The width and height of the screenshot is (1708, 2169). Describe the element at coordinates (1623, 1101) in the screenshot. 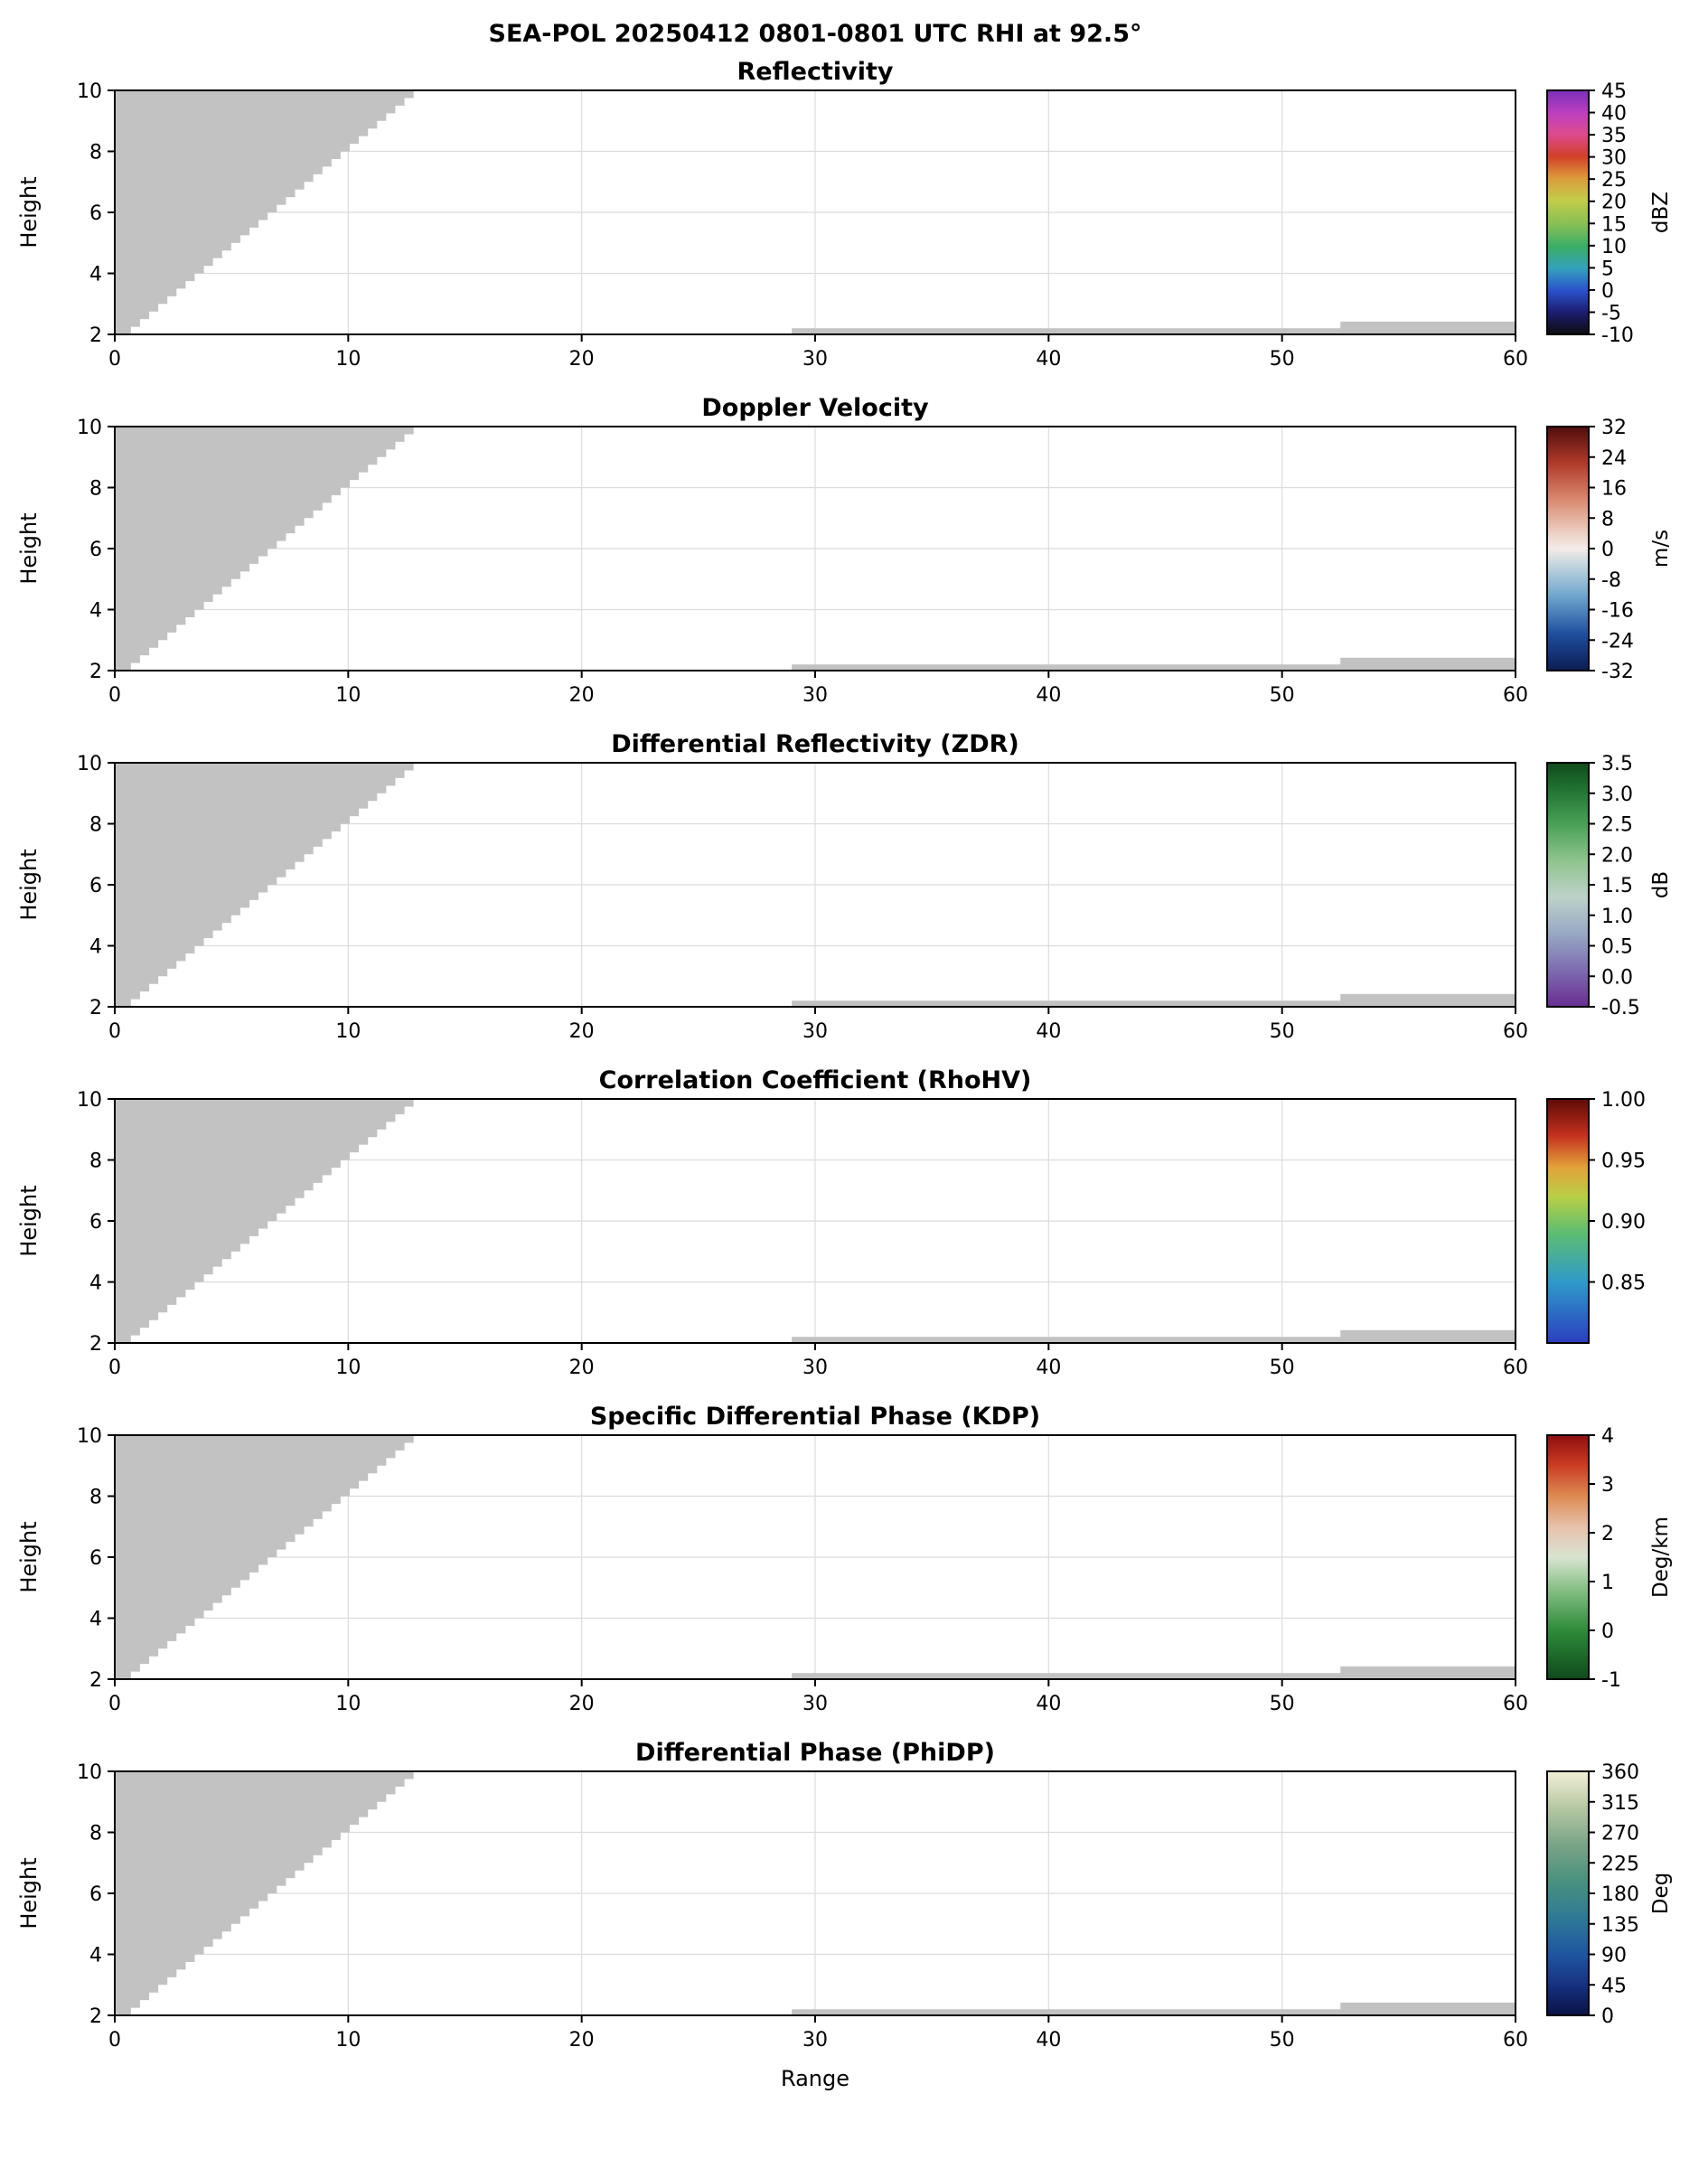

I see `colorbar-tick-label: 1.00` at that location.